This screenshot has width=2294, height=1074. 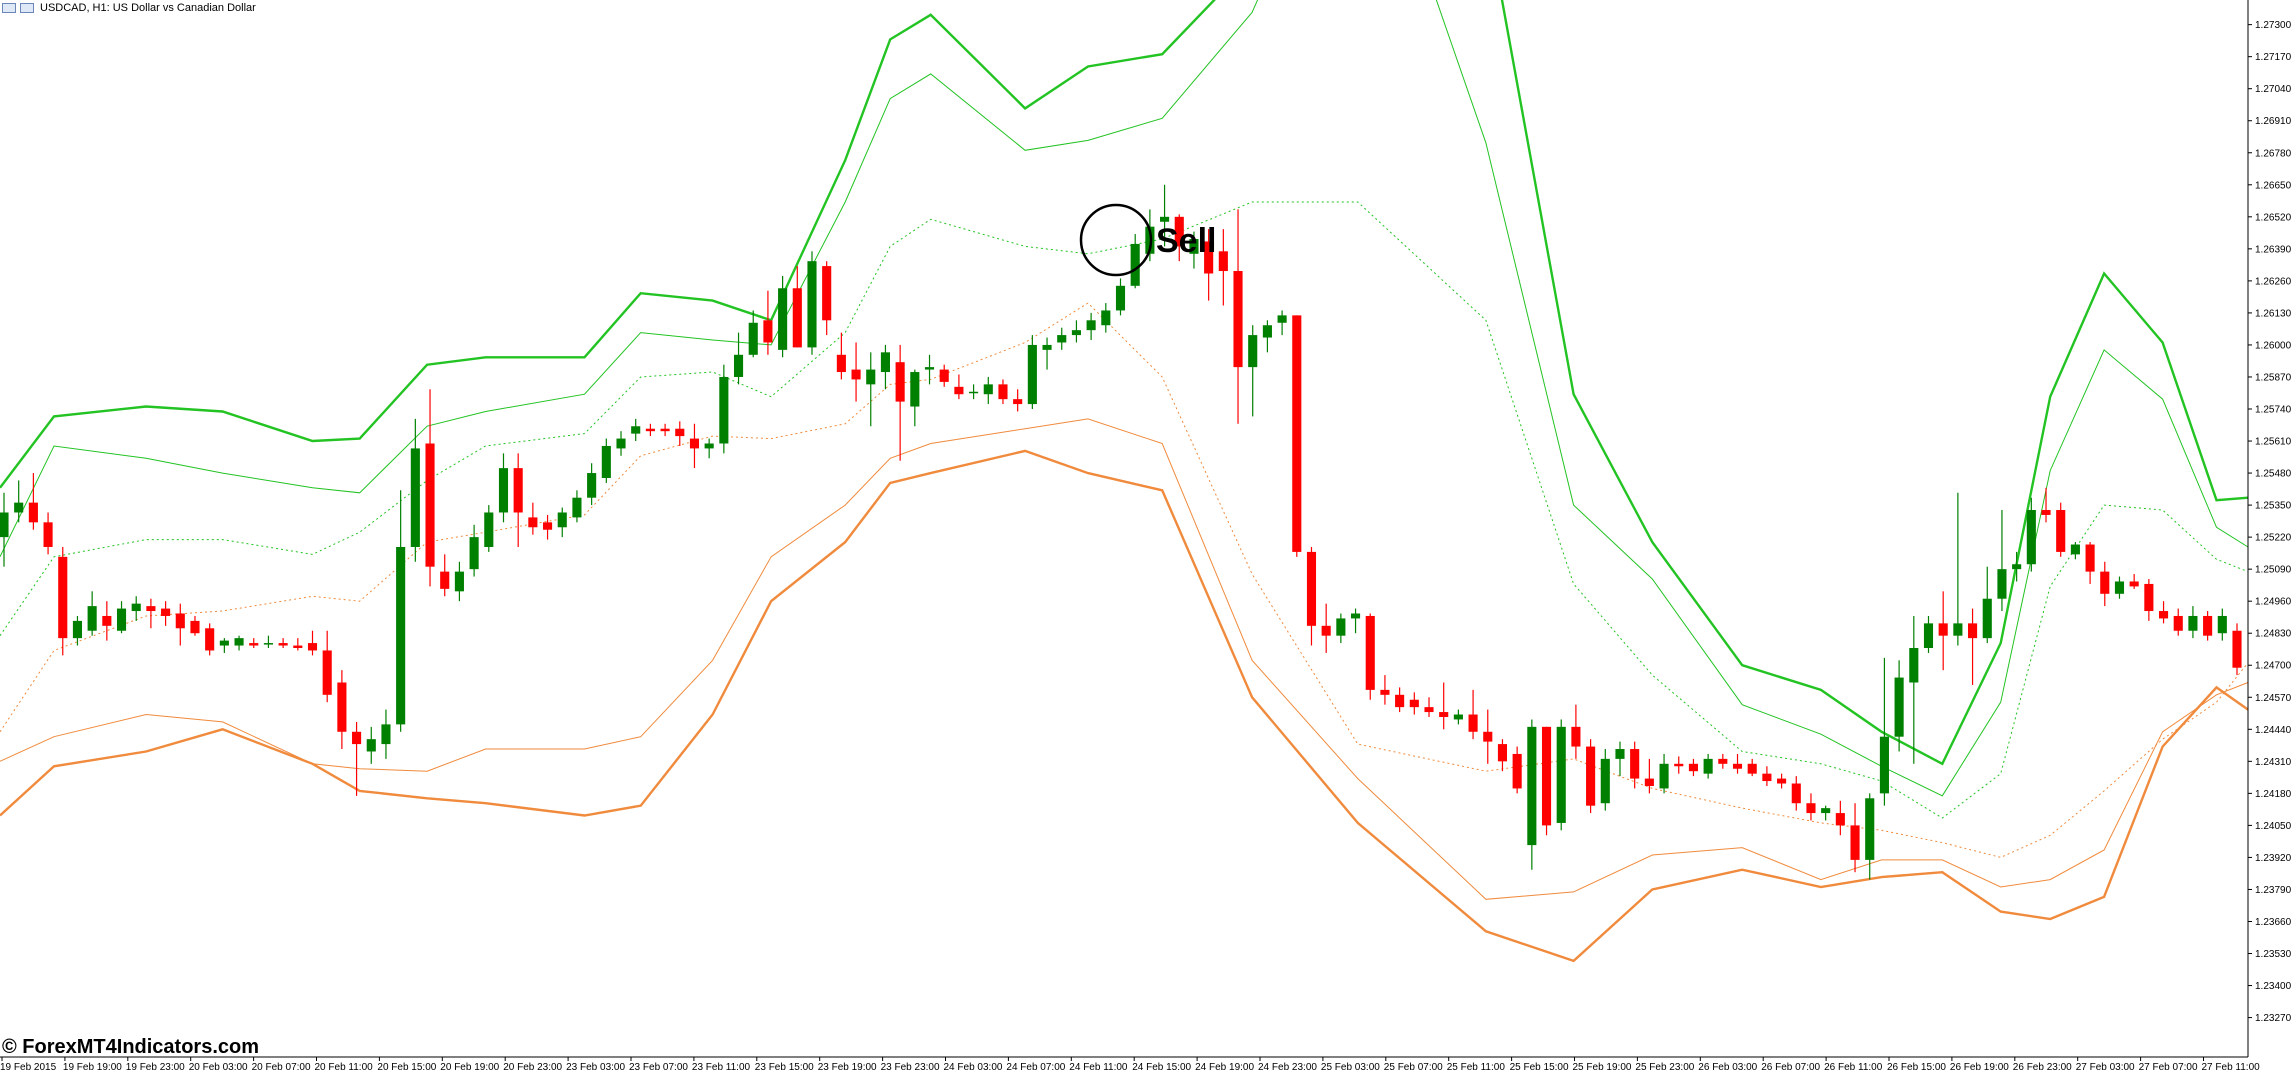 What do you see at coordinates (2273, 858) in the screenshot?
I see `y-tick-label: 1.23920` at bounding box center [2273, 858].